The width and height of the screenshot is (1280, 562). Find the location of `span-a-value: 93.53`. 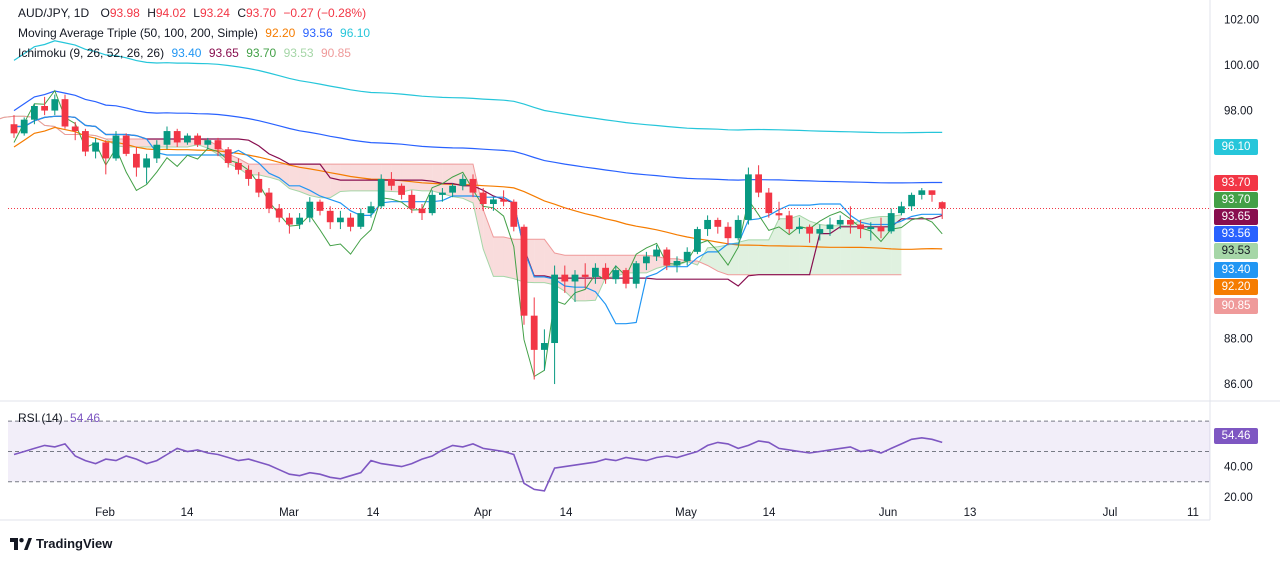

span-a-value: 93.53 is located at coordinates (298, 53).